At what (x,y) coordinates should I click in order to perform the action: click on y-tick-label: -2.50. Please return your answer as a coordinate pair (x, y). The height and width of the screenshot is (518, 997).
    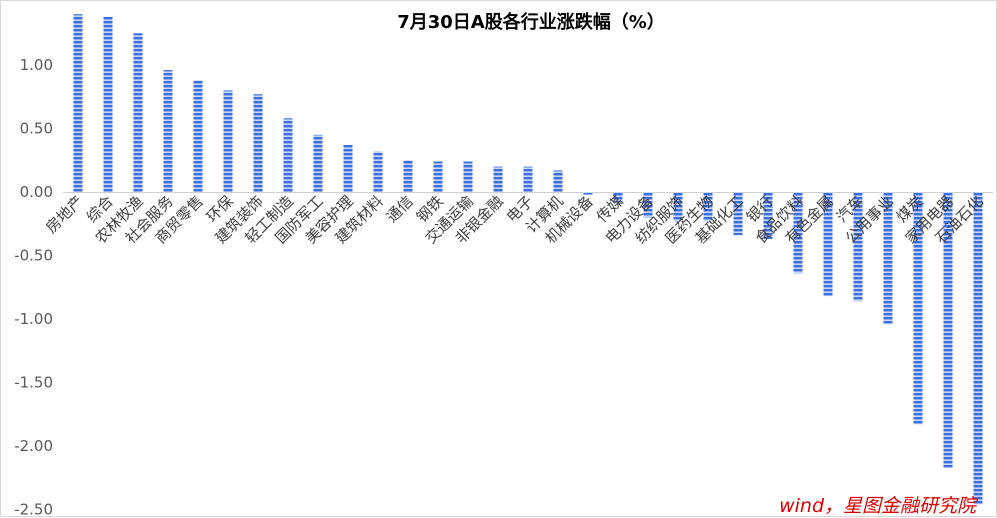
    Looking at the image, I should click on (33, 509).